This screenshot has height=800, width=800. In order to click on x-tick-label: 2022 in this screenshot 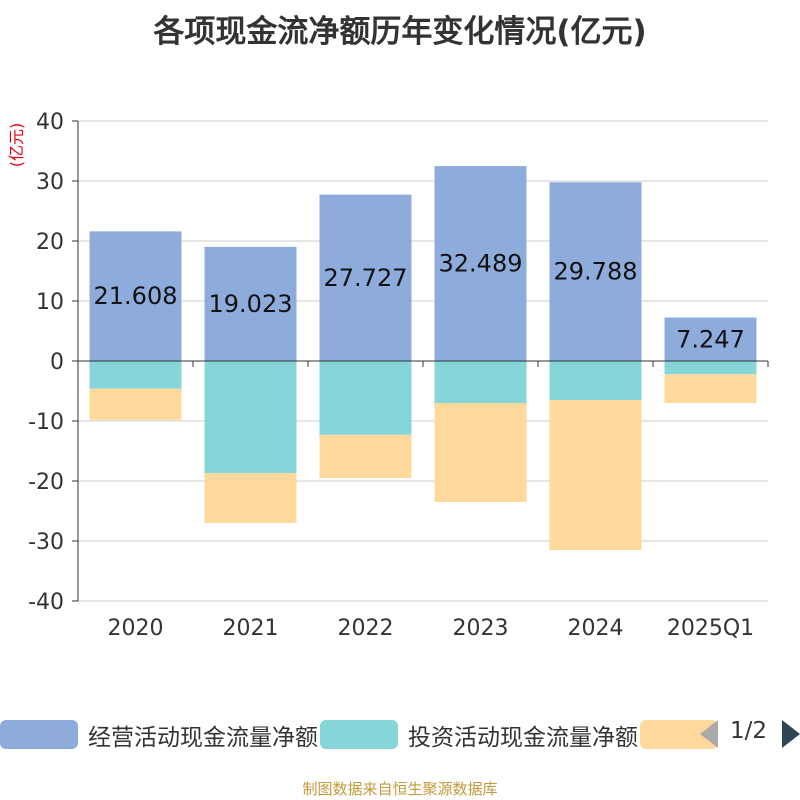, I will do `click(366, 628)`.